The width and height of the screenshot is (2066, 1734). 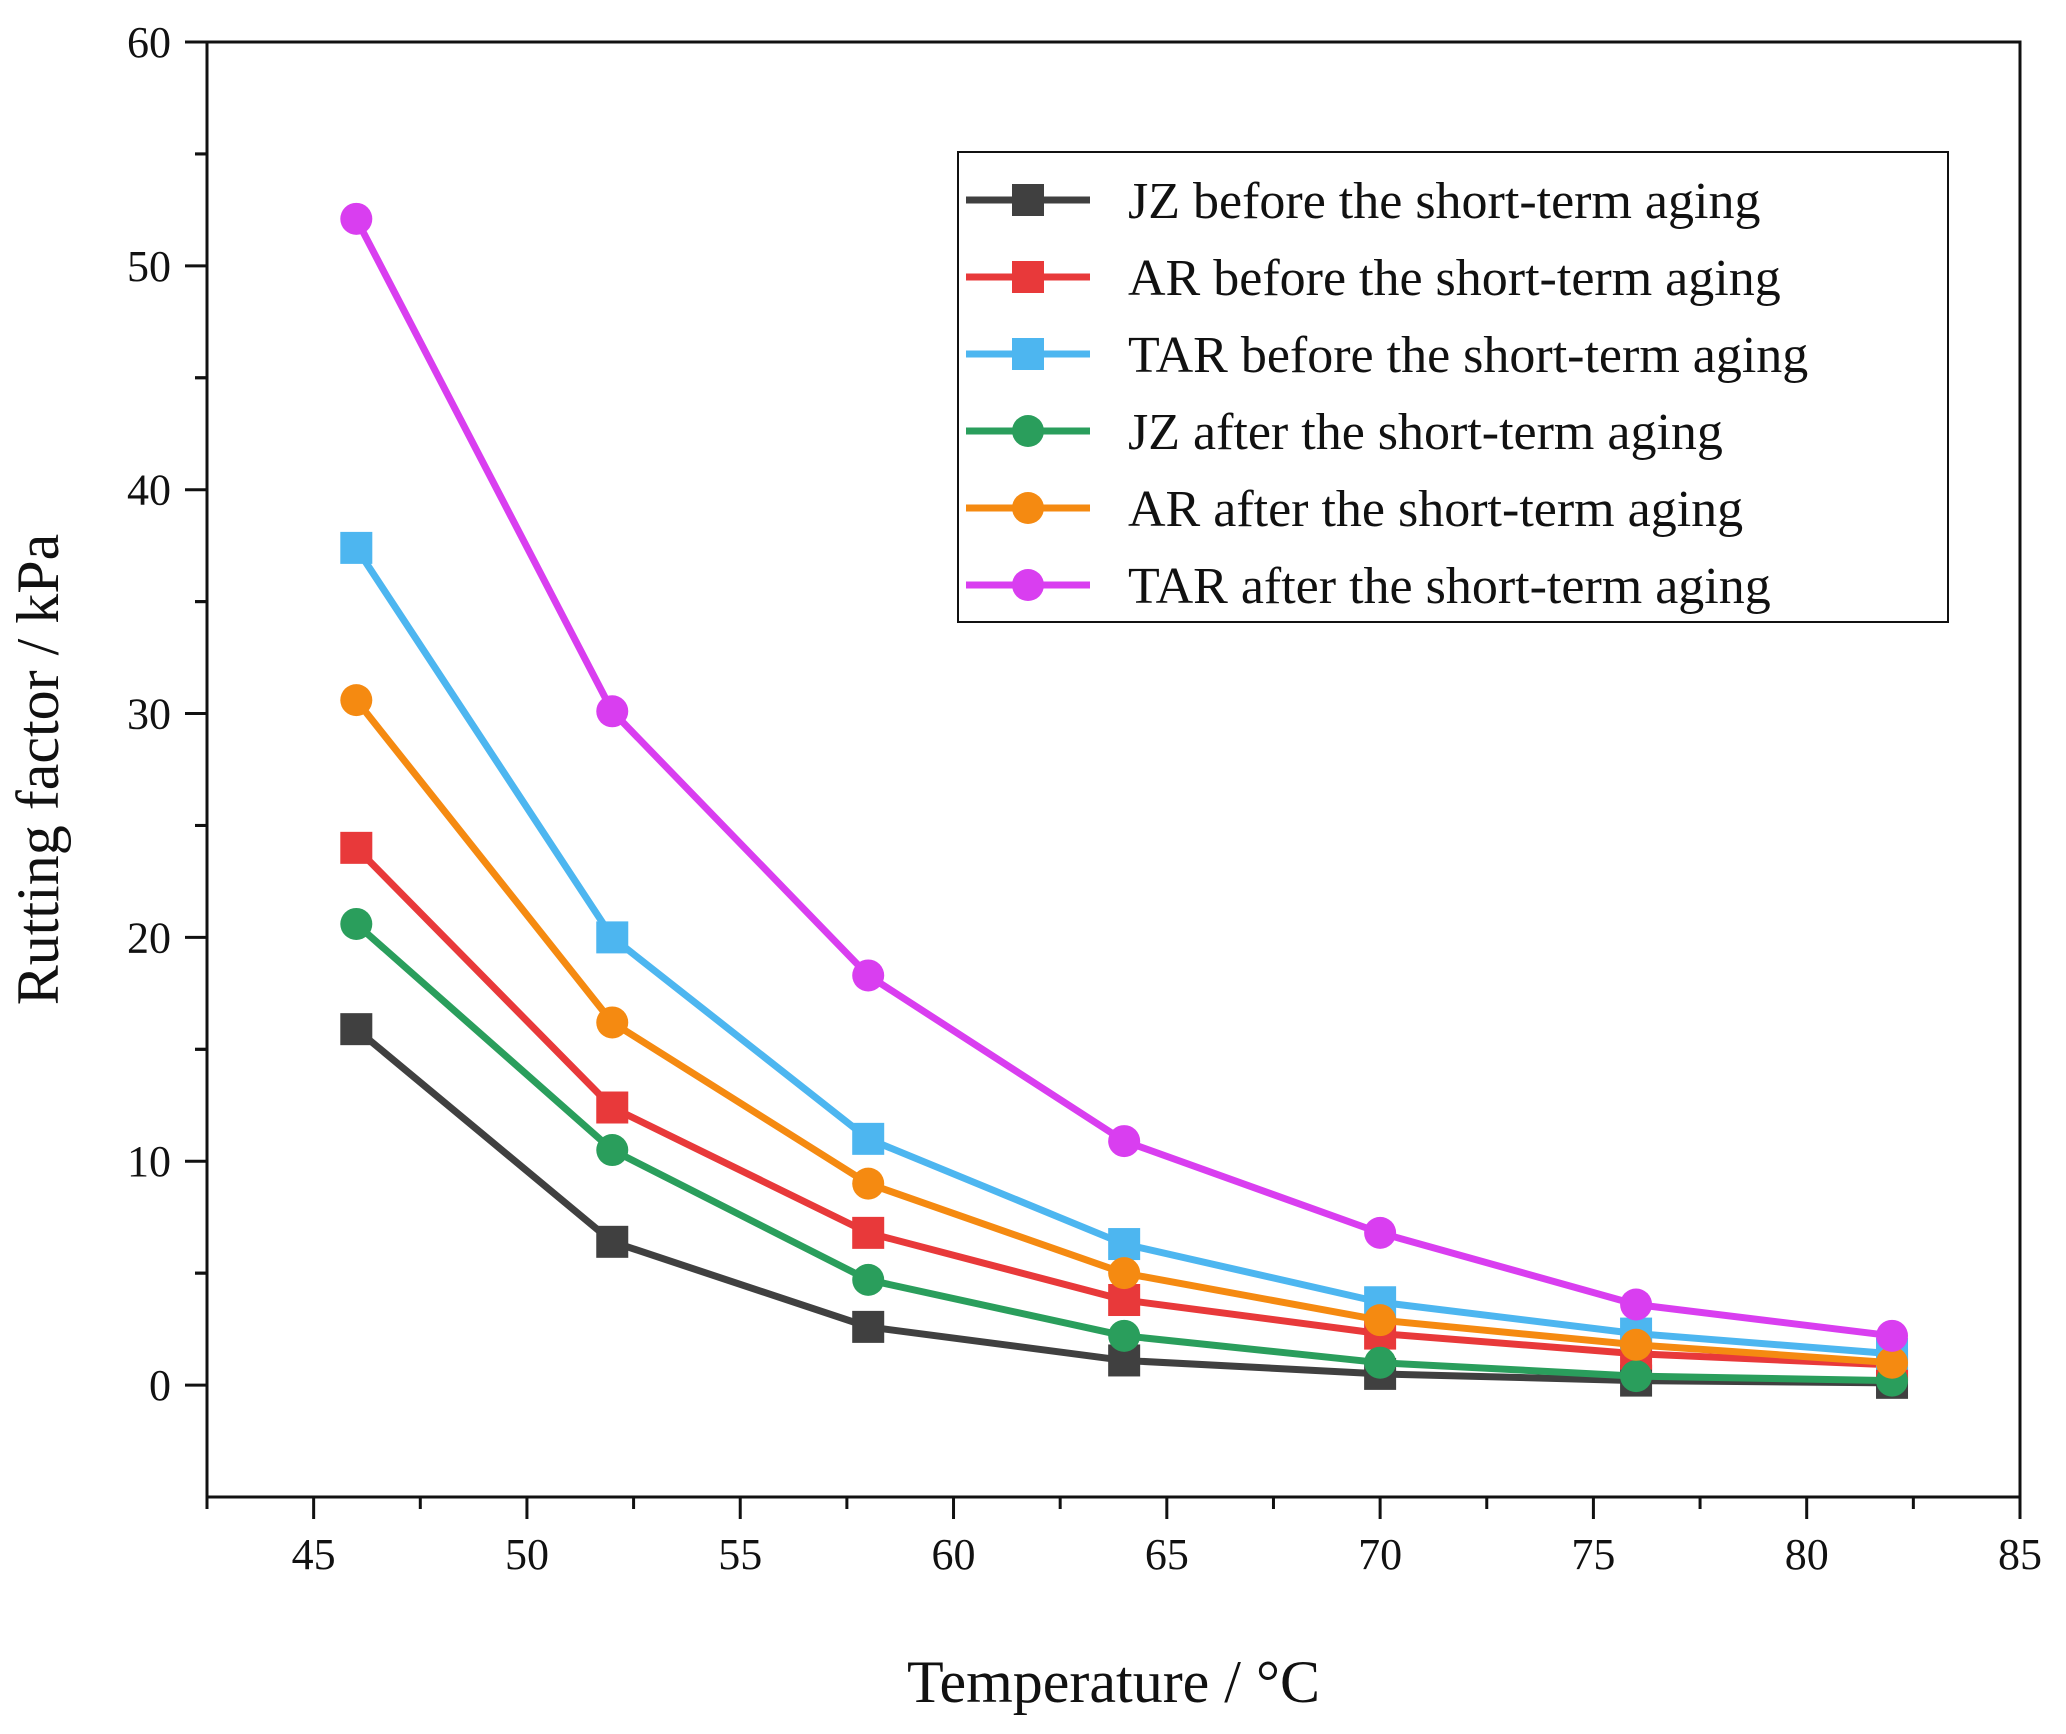 I want to click on x-tick-label-75: 75, so click(x=1593, y=1554).